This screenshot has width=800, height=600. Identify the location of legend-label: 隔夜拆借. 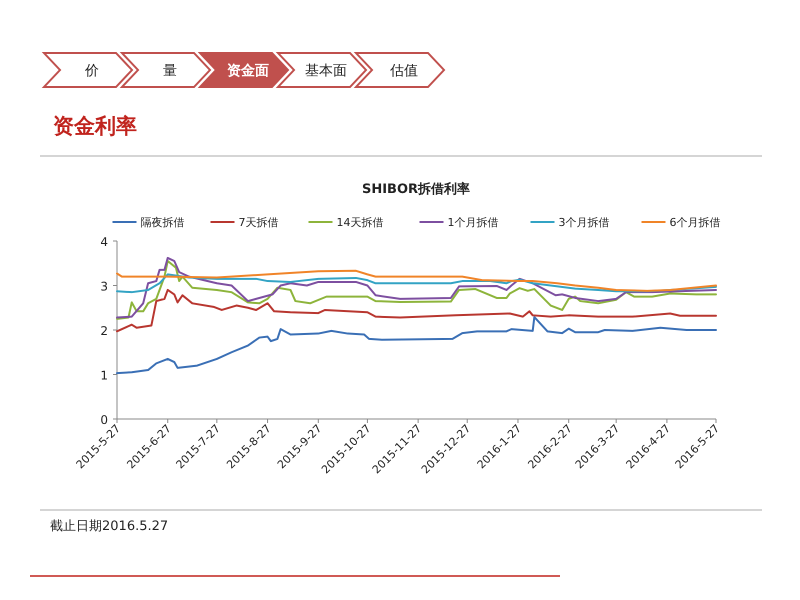
(162, 222).